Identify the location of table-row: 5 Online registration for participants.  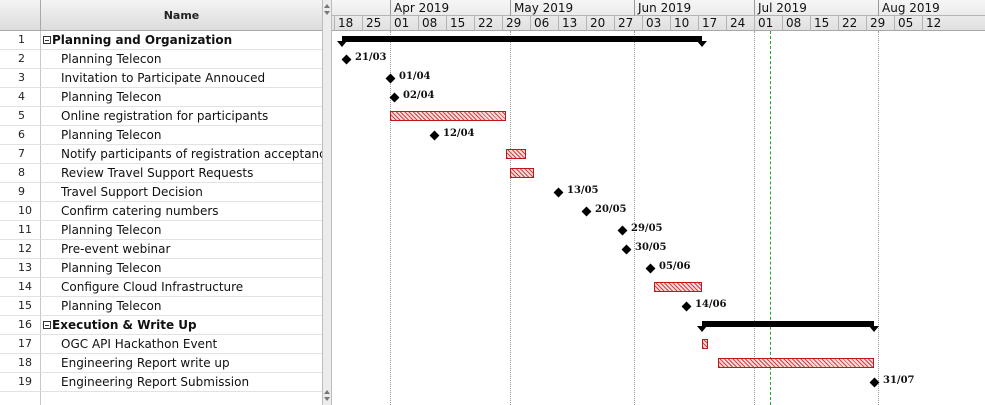
(161, 116).